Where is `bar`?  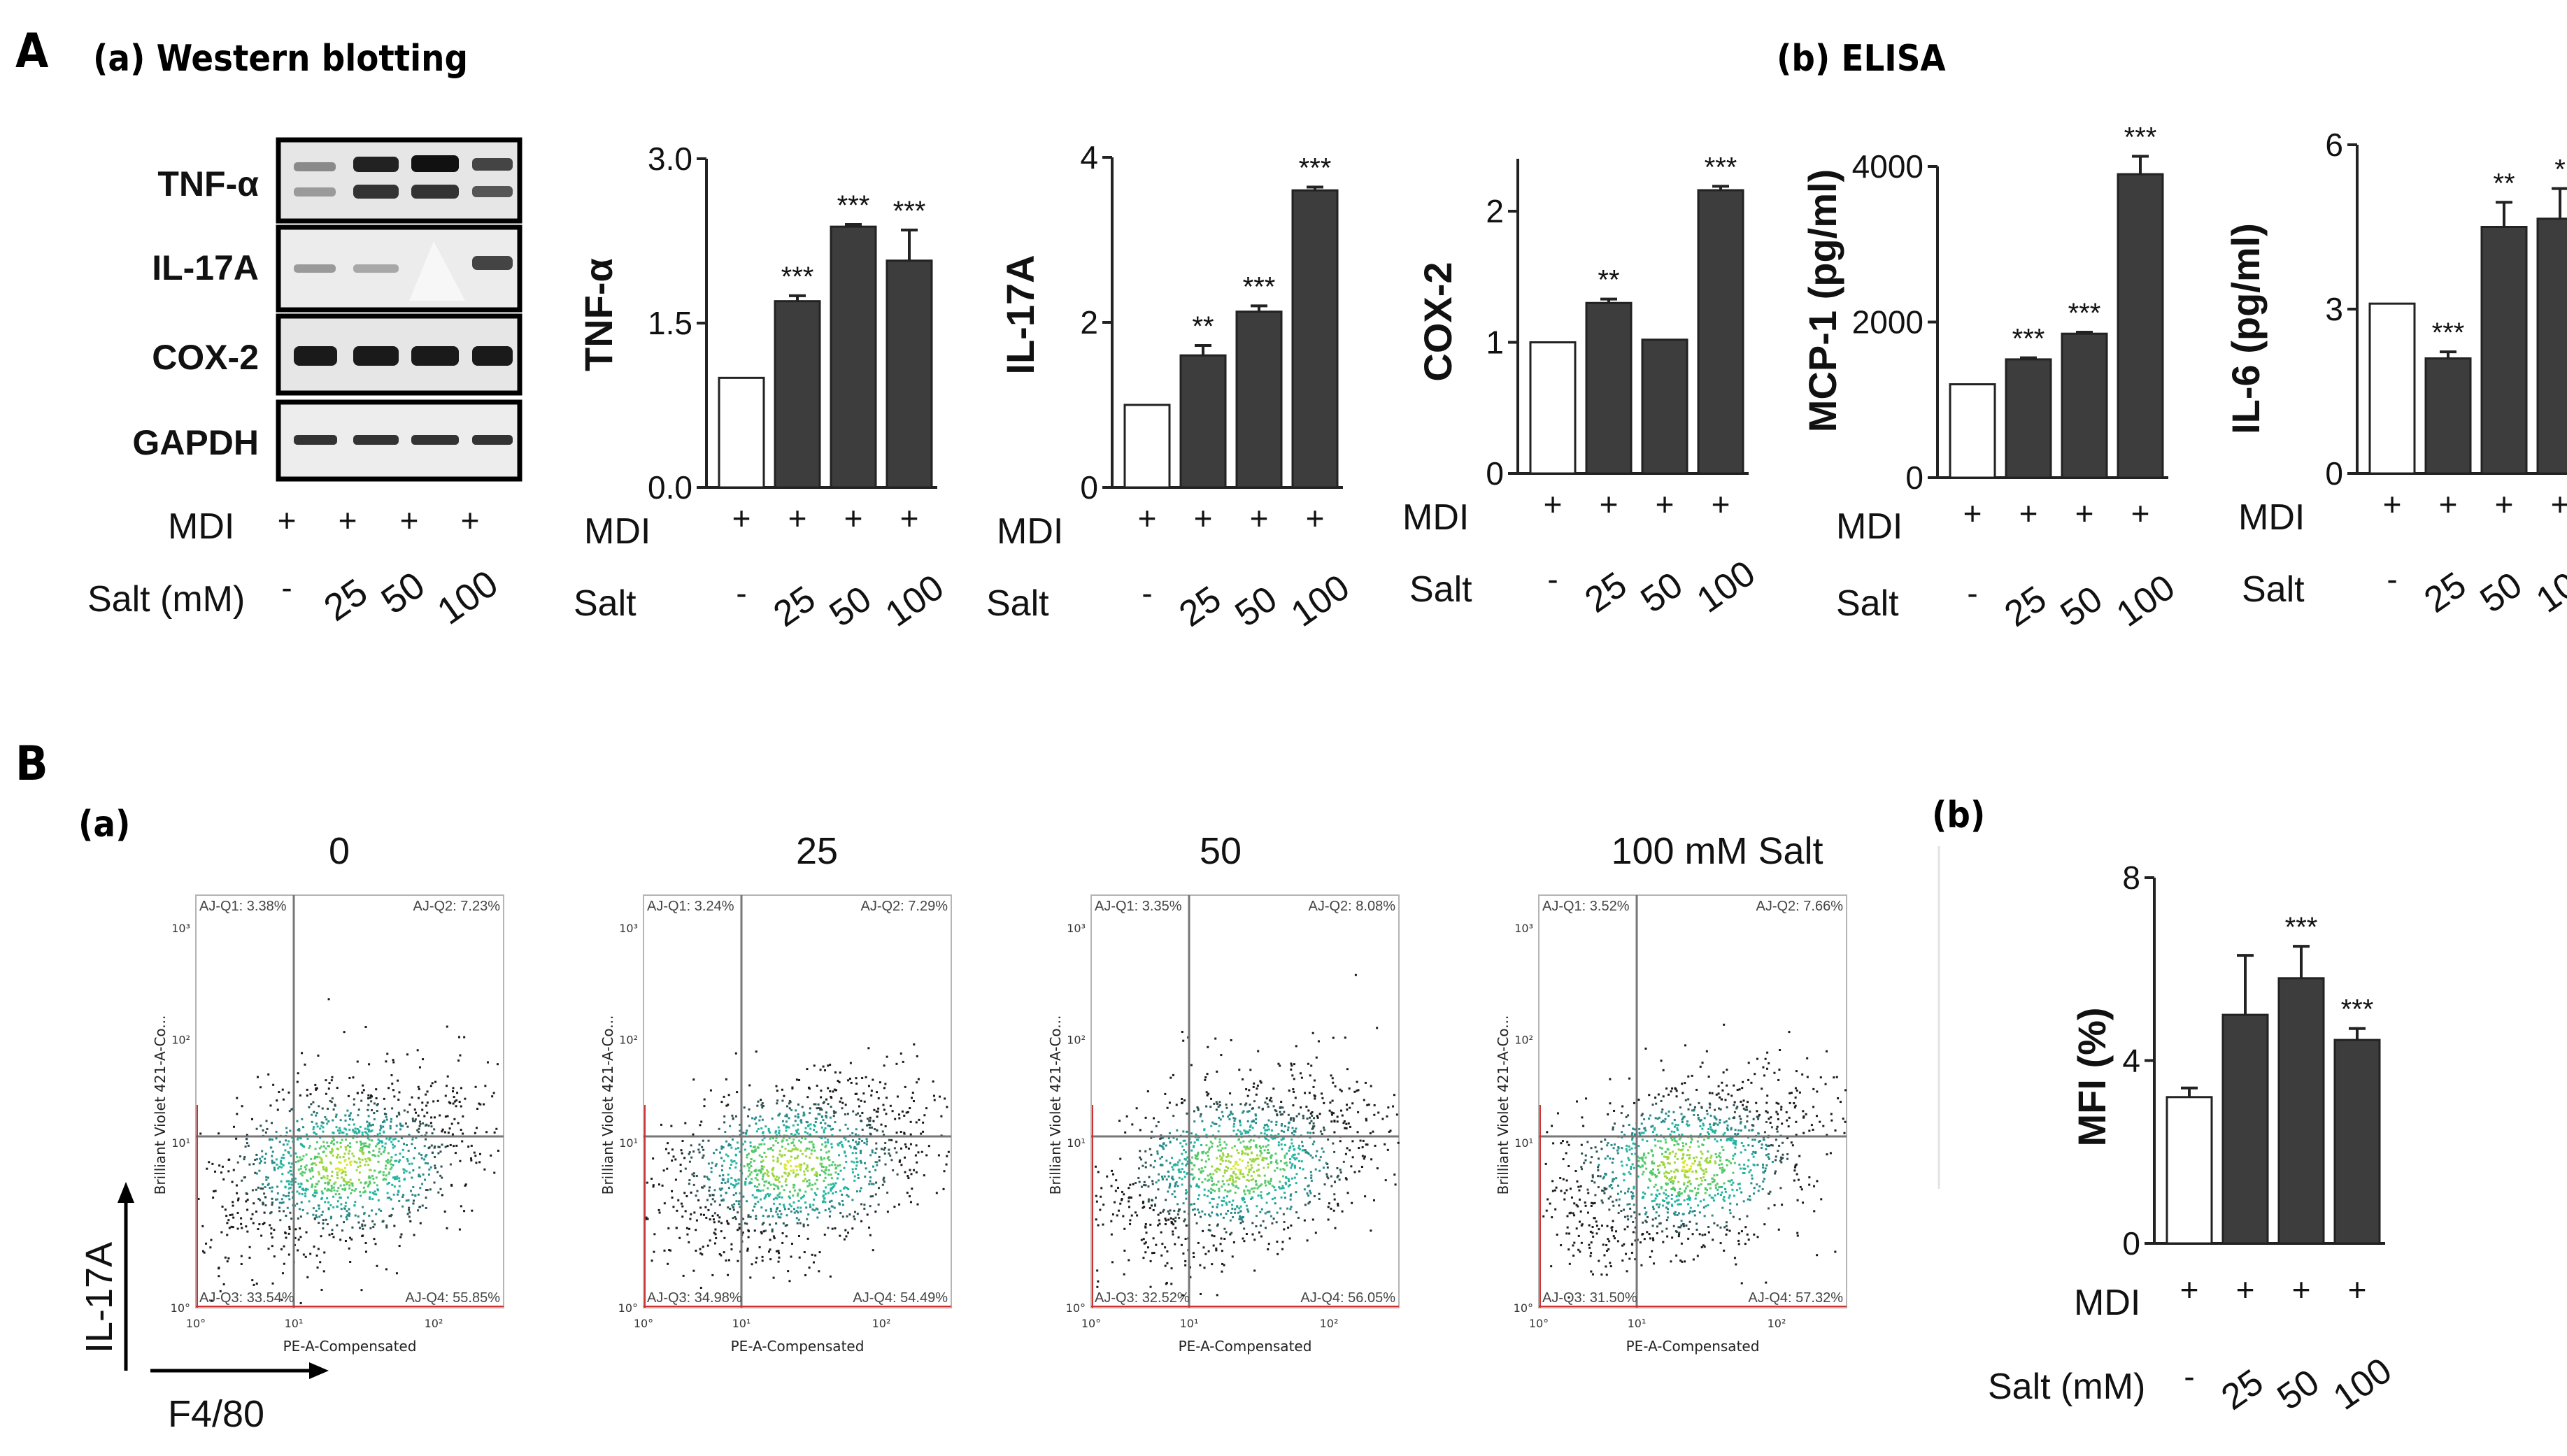 bar is located at coordinates (2301, 1111).